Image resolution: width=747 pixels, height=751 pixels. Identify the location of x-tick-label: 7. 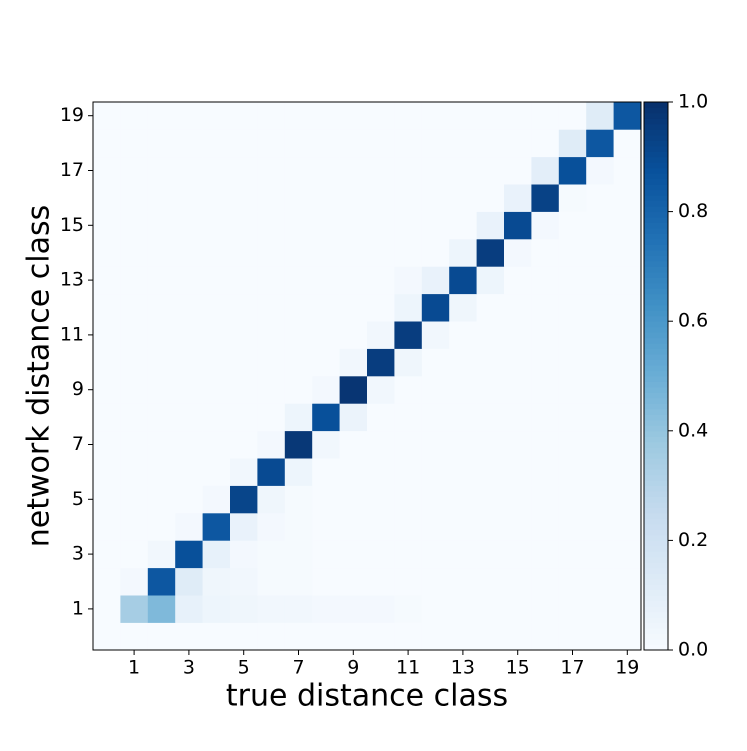
(298, 668).